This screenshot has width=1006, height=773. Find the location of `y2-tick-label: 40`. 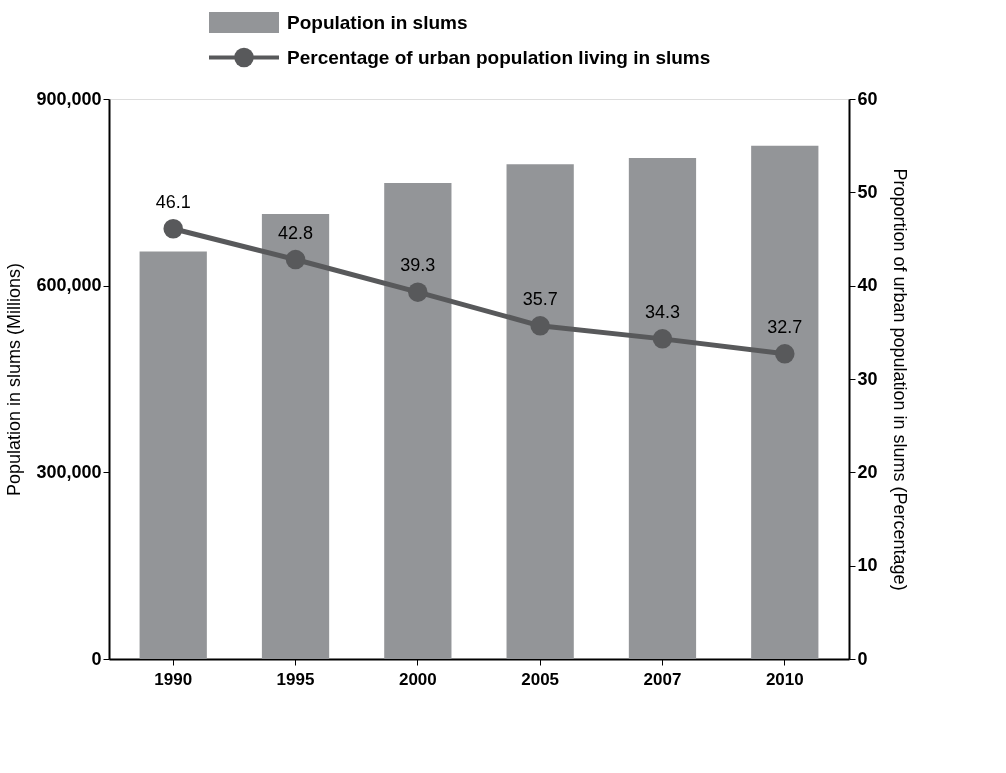

y2-tick-label: 40 is located at coordinates (867, 285).